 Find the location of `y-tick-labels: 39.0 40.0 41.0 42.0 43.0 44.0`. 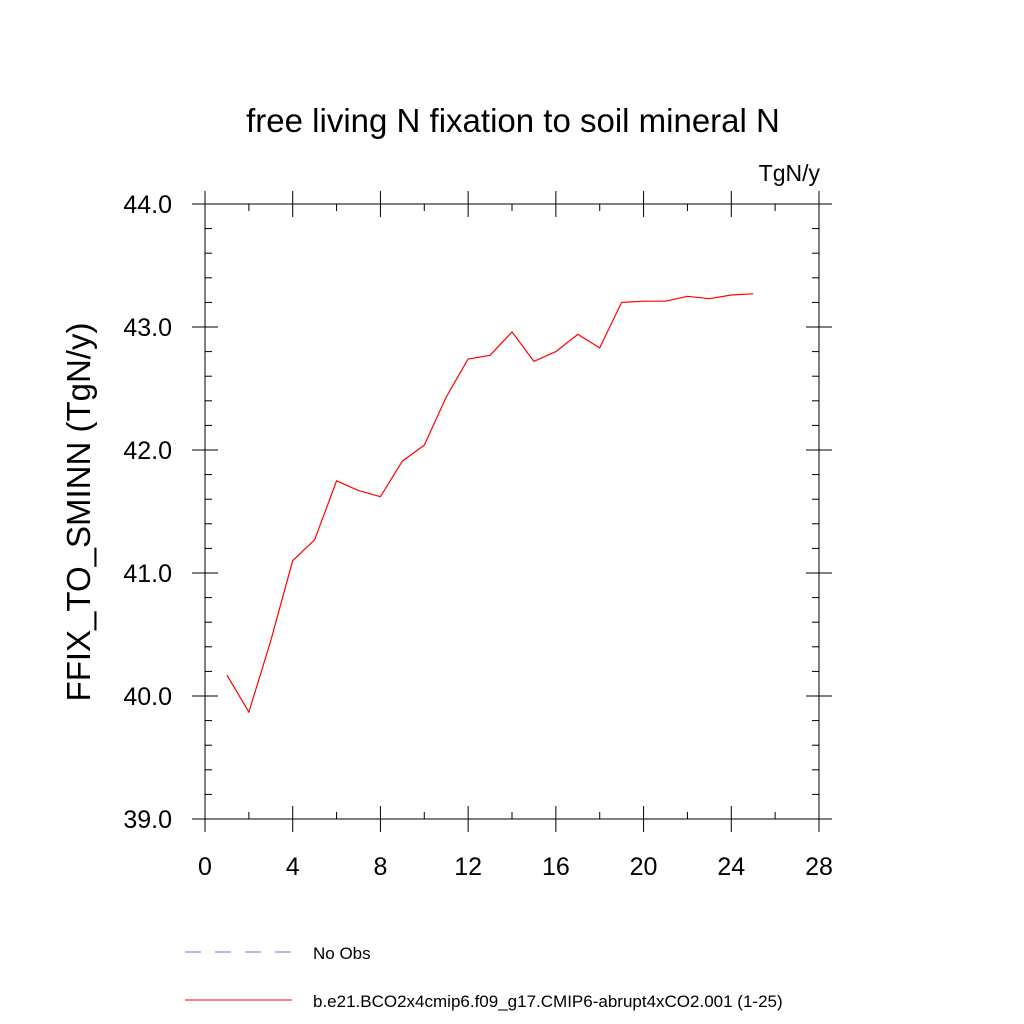

y-tick-labels: 39.0 40.0 41.0 42.0 43.0 44.0 is located at coordinates (147, 512).